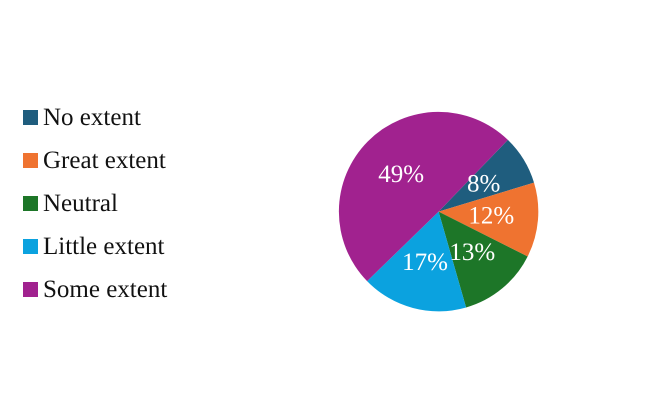 The height and width of the screenshot is (407, 645). Describe the element at coordinates (491, 216) in the screenshot. I see `data-label: 12%` at that location.